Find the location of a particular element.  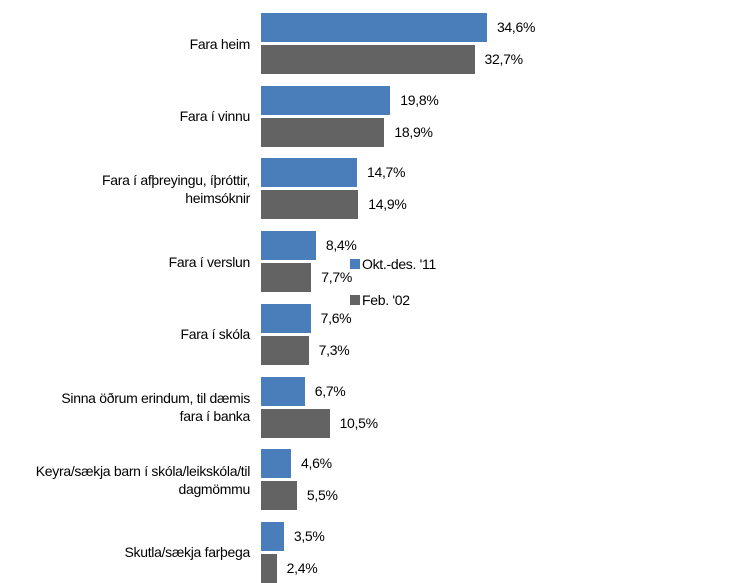

legend-entry: Feb. '02 is located at coordinates (380, 300).